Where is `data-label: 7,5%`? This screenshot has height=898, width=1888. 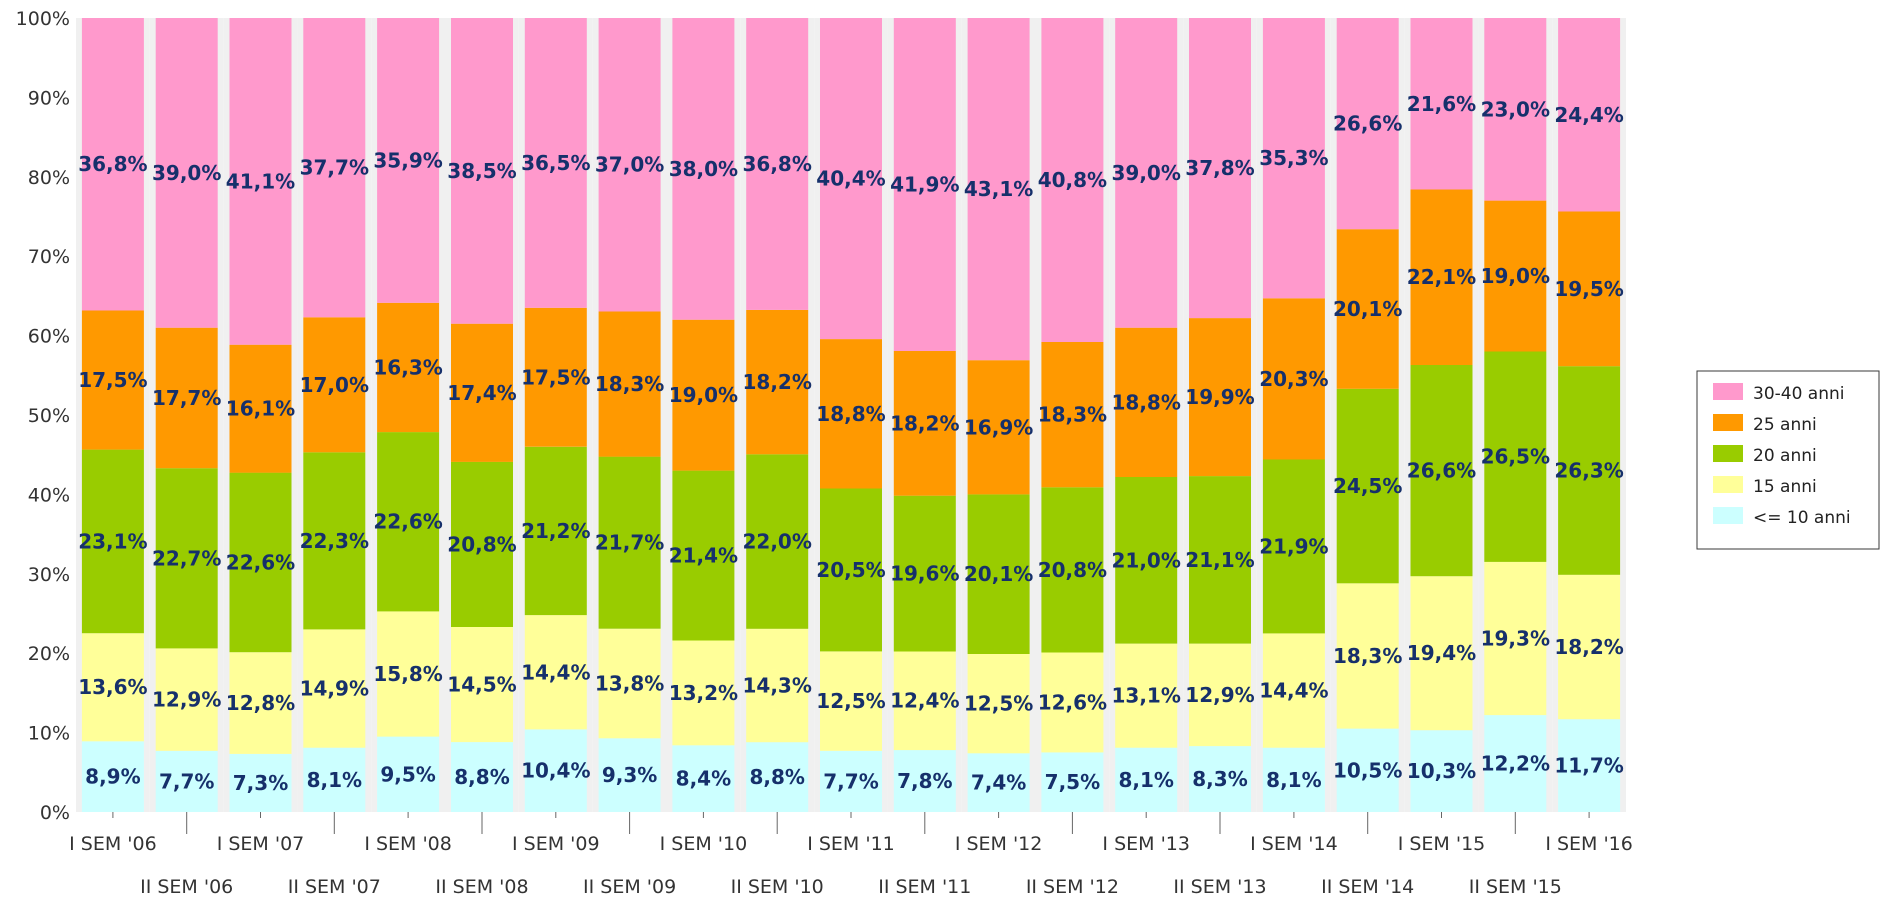
data-label: 7,5% is located at coordinates (1072, 782).